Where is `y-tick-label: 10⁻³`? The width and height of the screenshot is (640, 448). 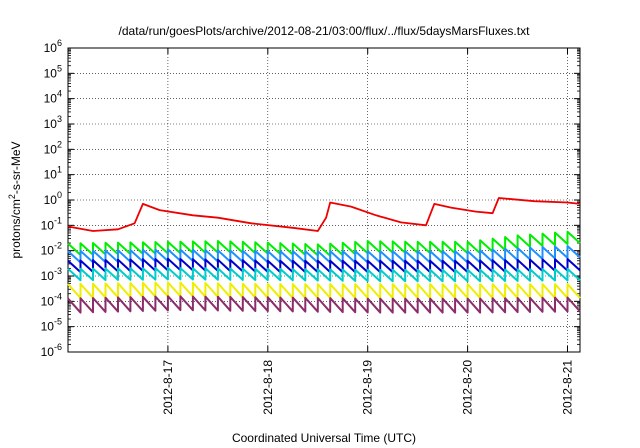 y-tick-label: 10⁻³ is located at coordinates (51, 274).